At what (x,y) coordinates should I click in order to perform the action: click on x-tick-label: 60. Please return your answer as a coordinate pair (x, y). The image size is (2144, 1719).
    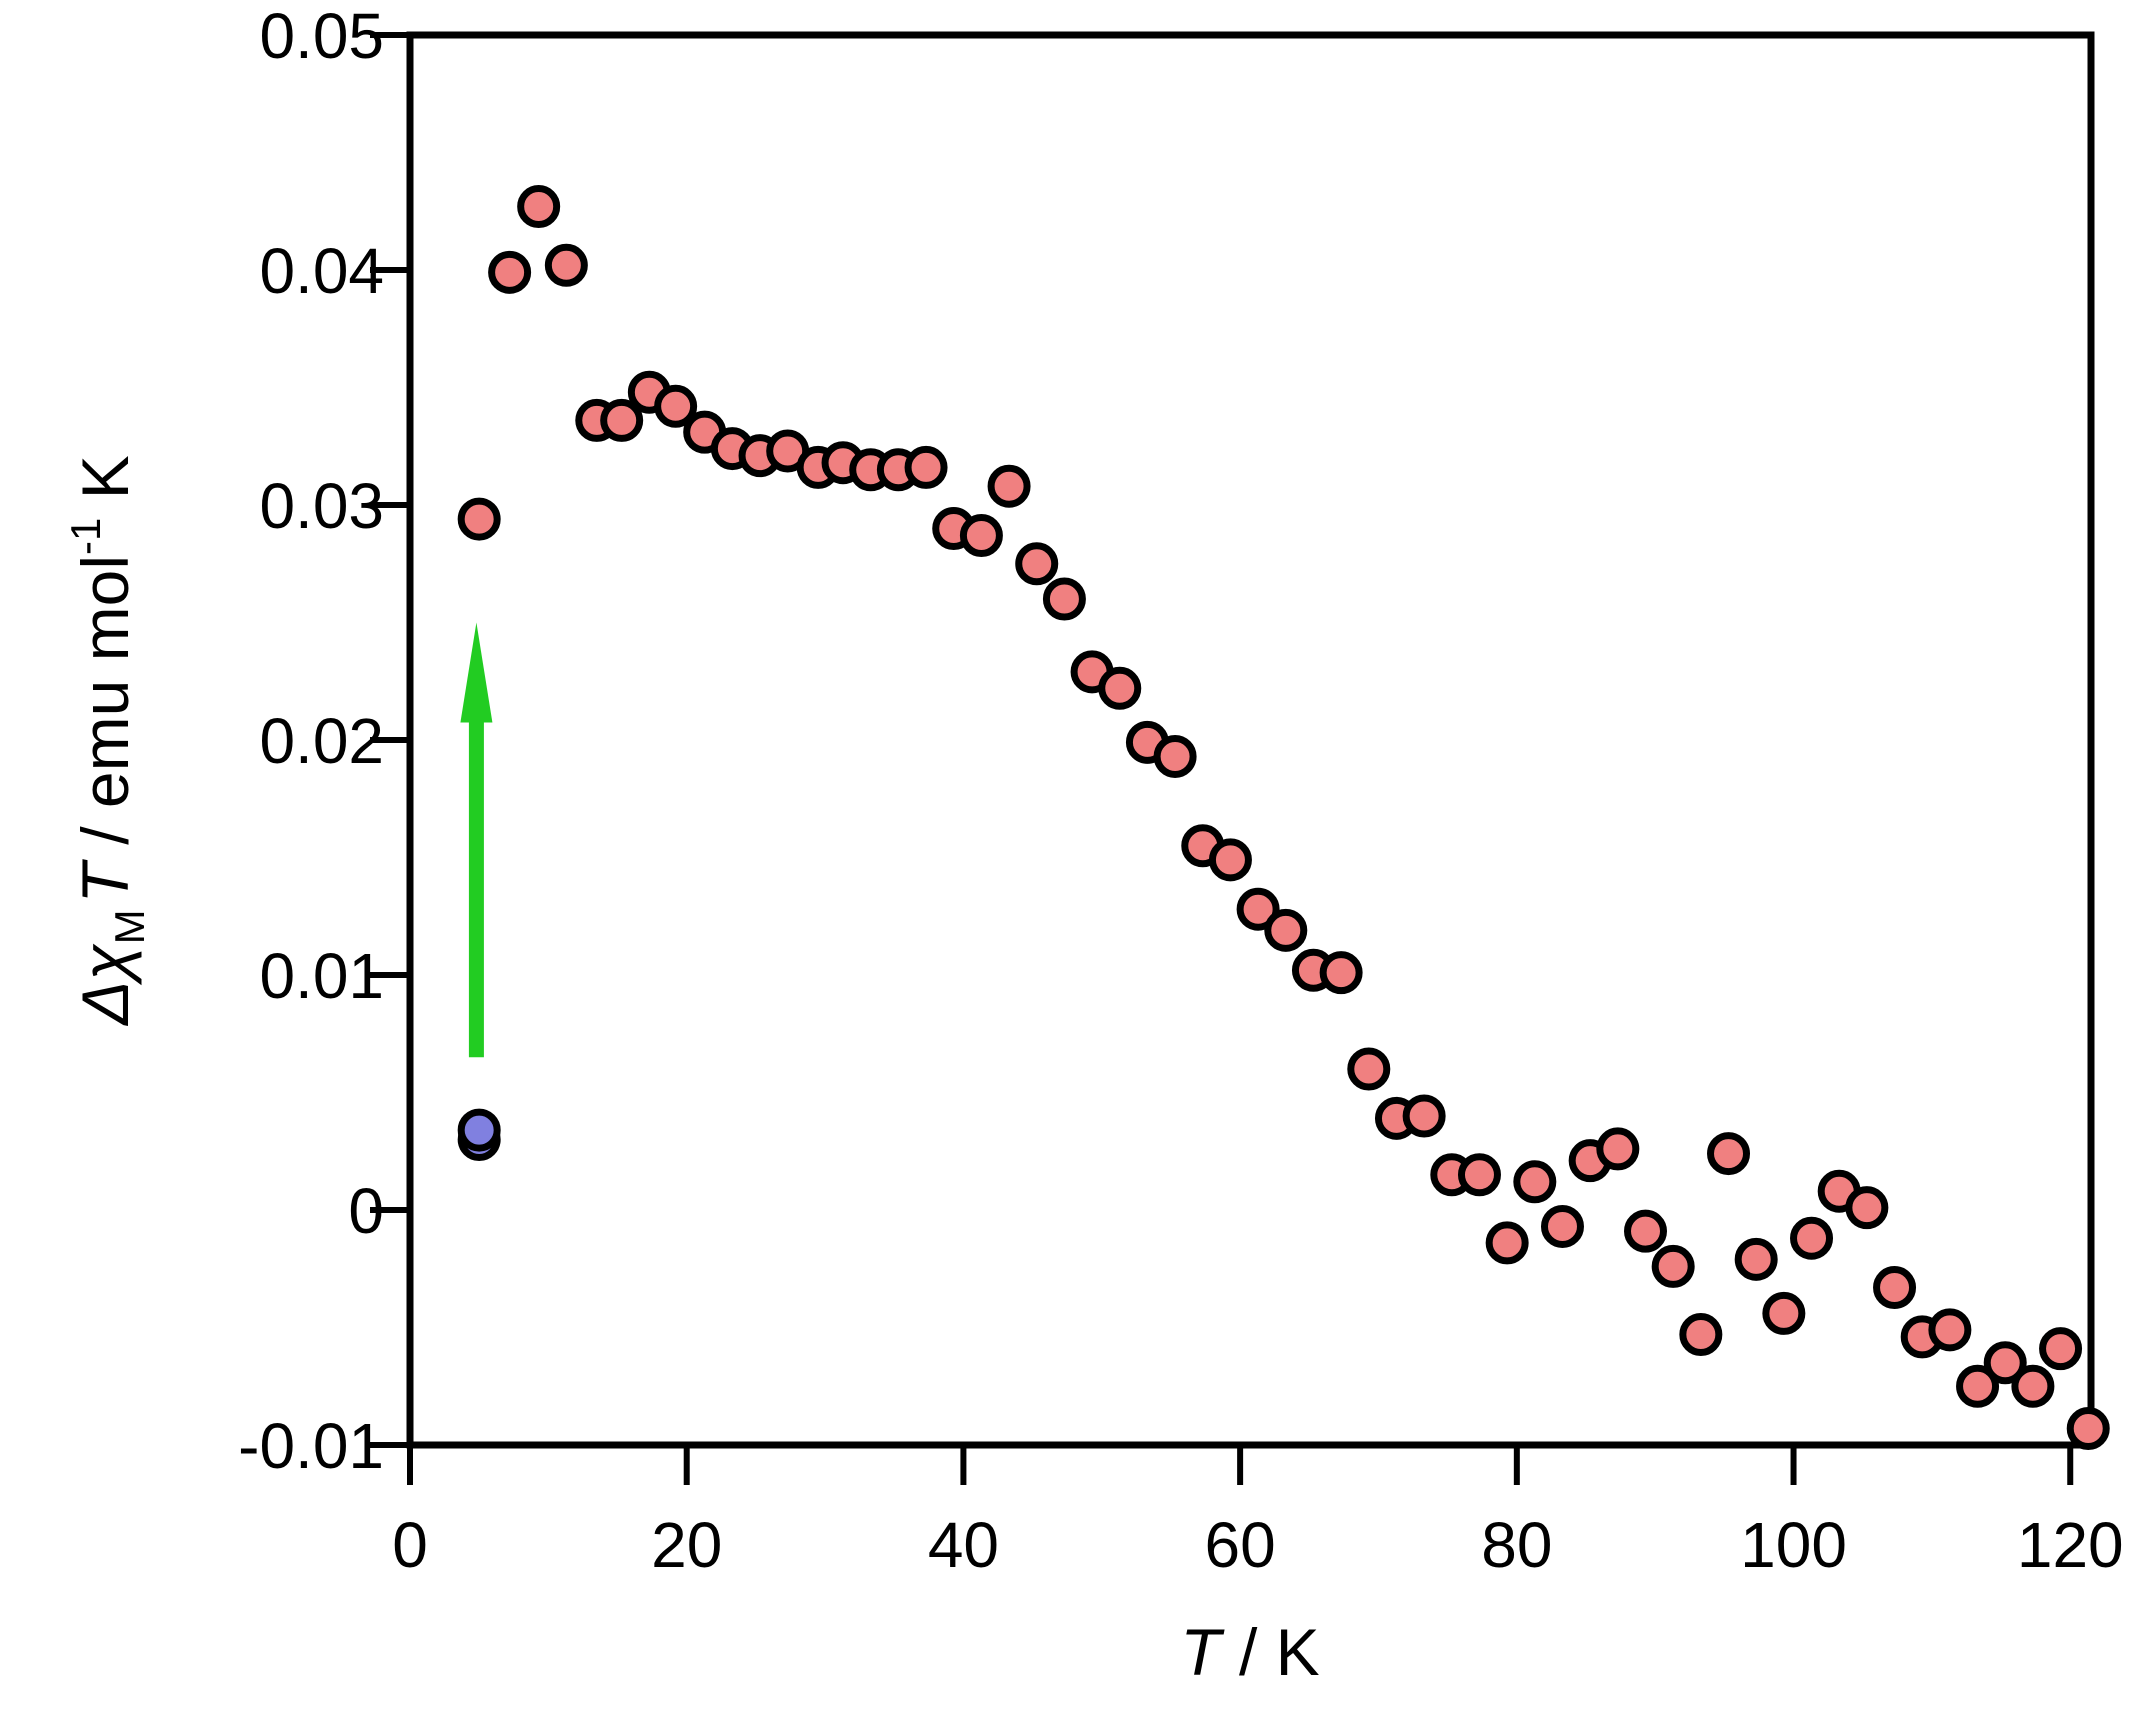
    Looking at the image, I should click on (1240, 1545).